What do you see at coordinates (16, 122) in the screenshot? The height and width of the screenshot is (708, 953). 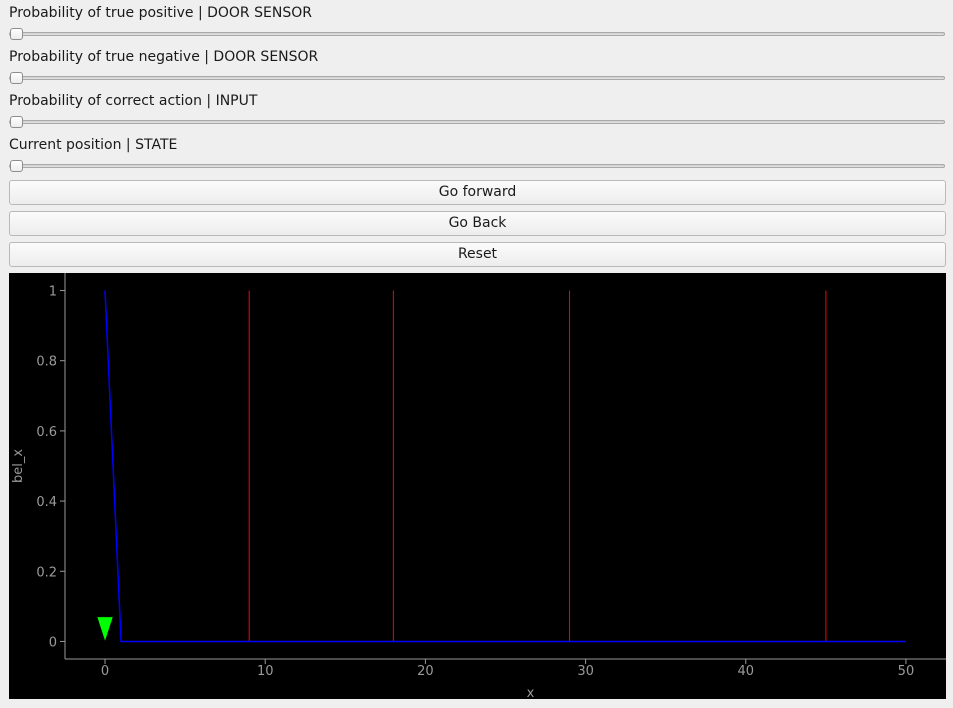 I see `correct-action-slider-handle` at bounding box center [16, 122].